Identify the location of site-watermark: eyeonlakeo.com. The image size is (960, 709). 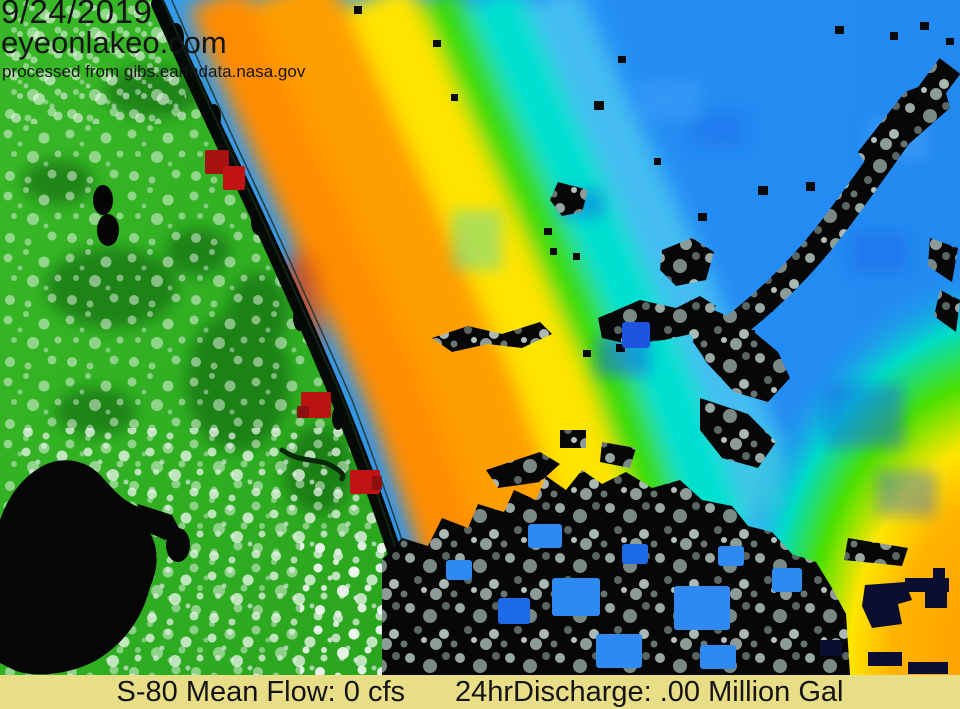
(114, 42).